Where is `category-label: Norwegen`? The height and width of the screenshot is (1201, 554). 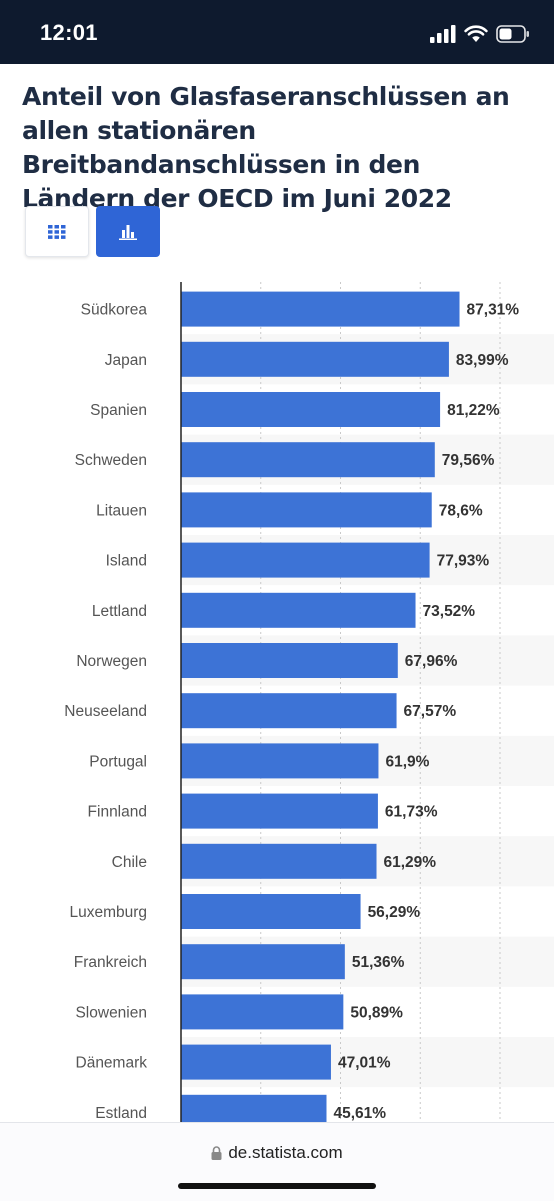
category-label: Norwegen is located at coordinates (111, 661).